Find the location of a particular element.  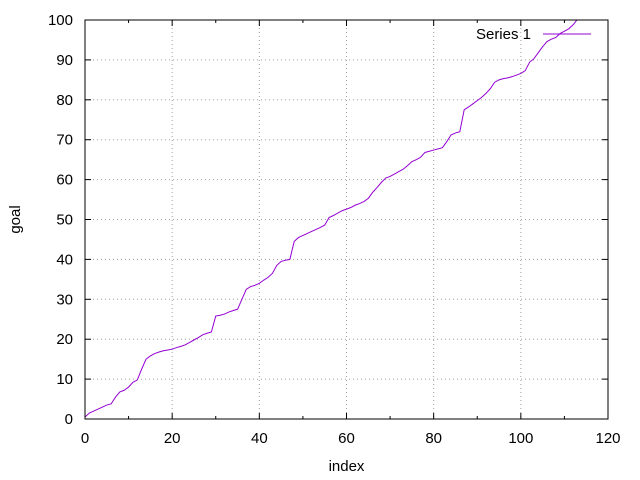

y-tick-label: 90 is located at coordinates (64, 60).